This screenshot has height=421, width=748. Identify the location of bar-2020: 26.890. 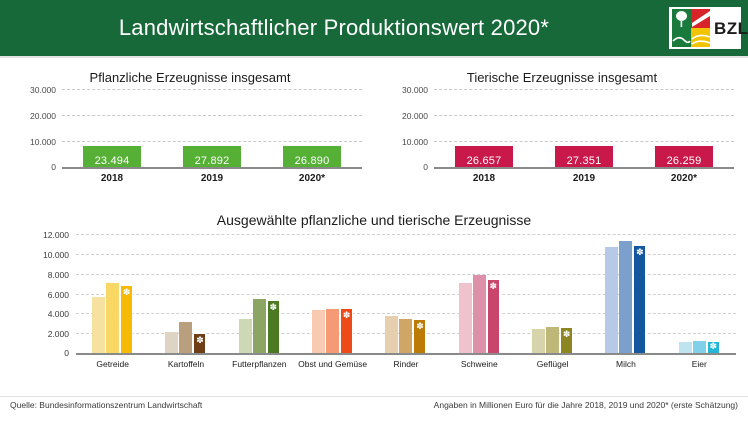
(312, 156).